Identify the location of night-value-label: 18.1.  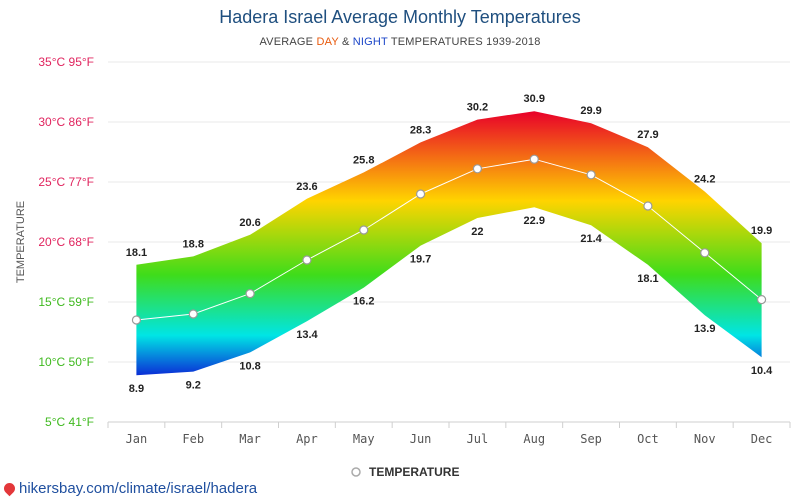
(647, 279).